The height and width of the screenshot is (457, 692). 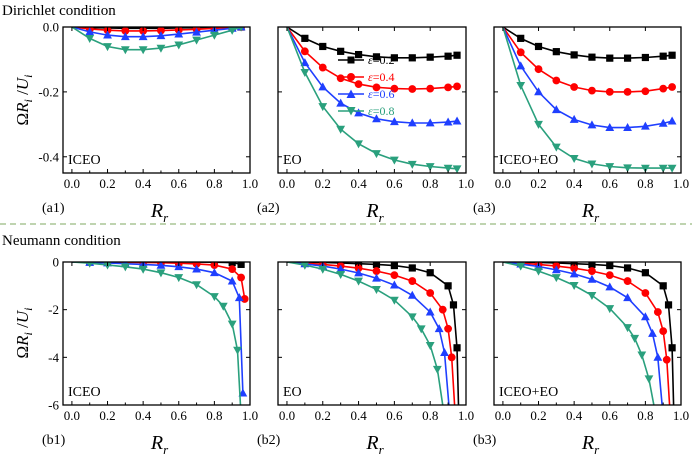 I want to click on panel-label: (a2), so click(x=268, y=208).